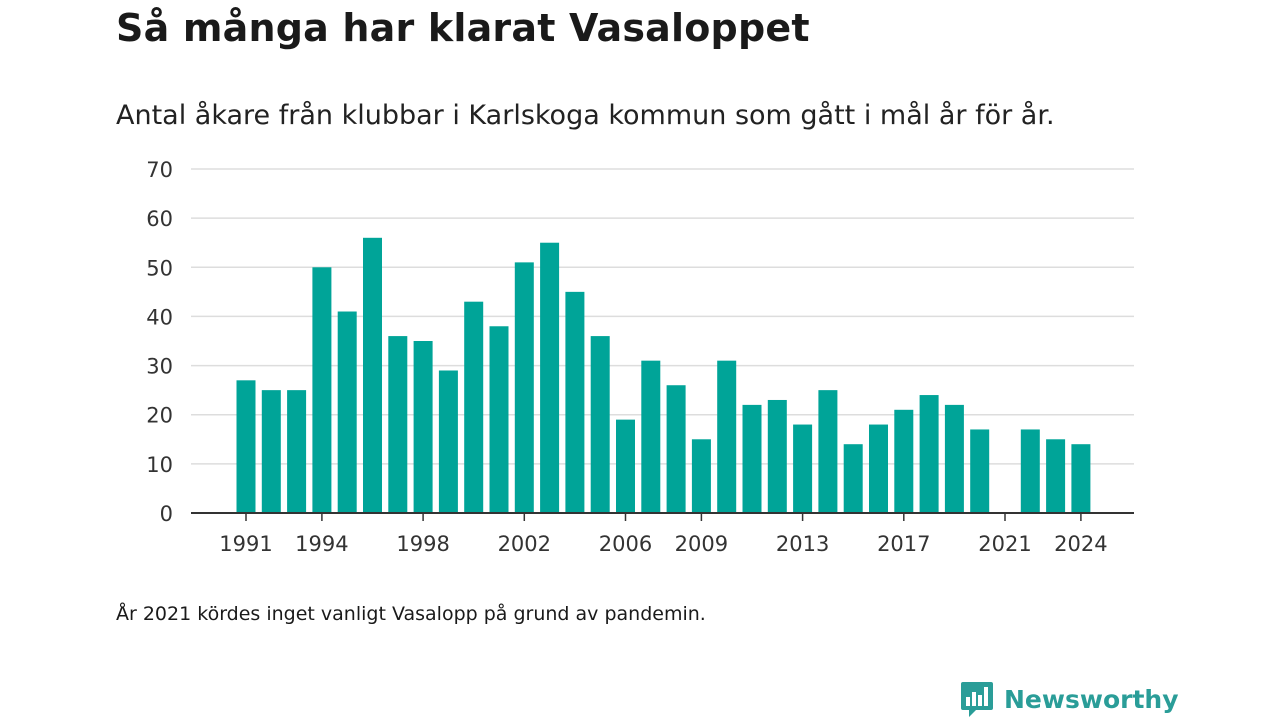  What do you see at coordinates (550, 377) in the screenshot?
I see `bar-2003` at bounding box center [550, 377].